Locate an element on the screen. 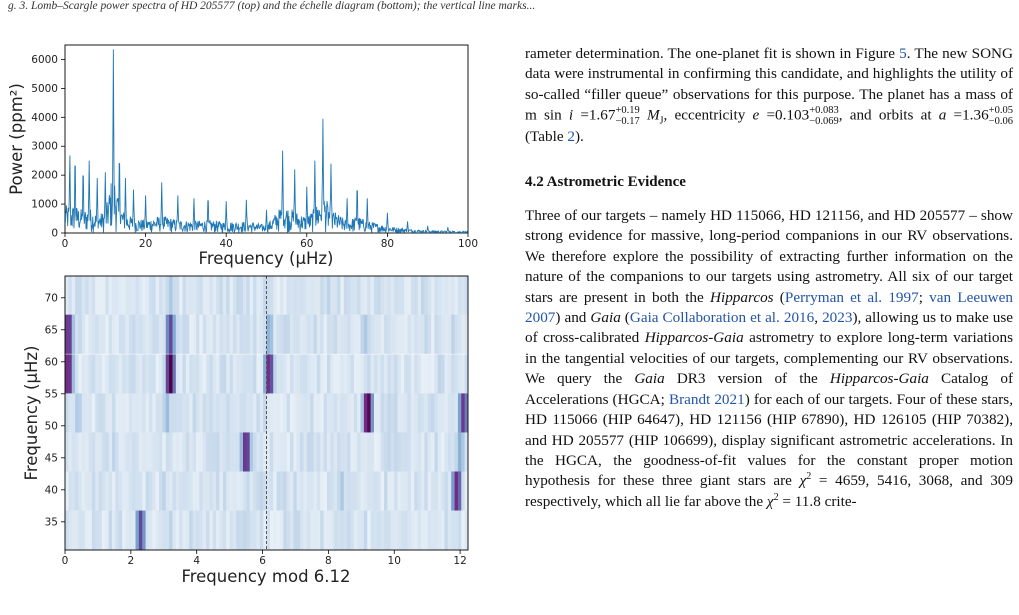 The width and height of the screenshot is (1019, 615). text-run: ( is located at coordinates (779, 297).